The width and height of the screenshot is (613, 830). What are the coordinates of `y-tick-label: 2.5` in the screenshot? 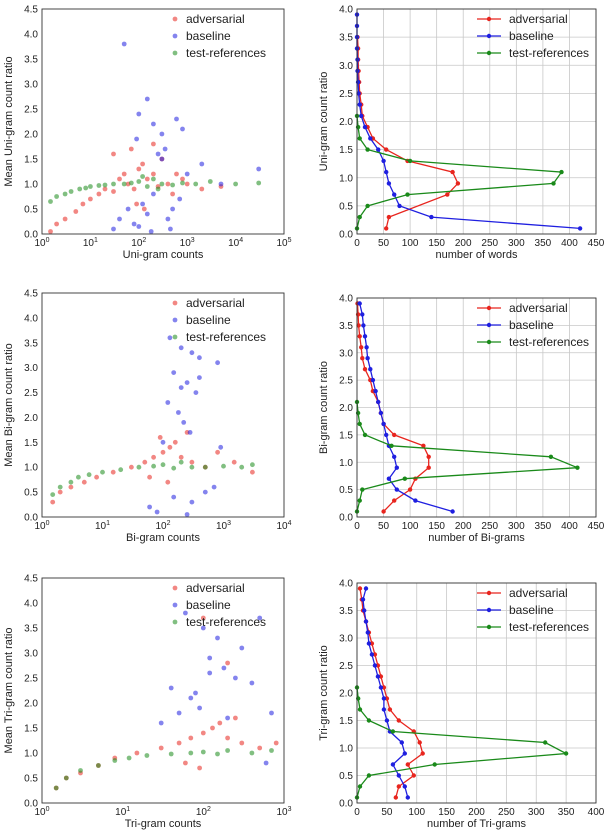 It's located at (31, 393).